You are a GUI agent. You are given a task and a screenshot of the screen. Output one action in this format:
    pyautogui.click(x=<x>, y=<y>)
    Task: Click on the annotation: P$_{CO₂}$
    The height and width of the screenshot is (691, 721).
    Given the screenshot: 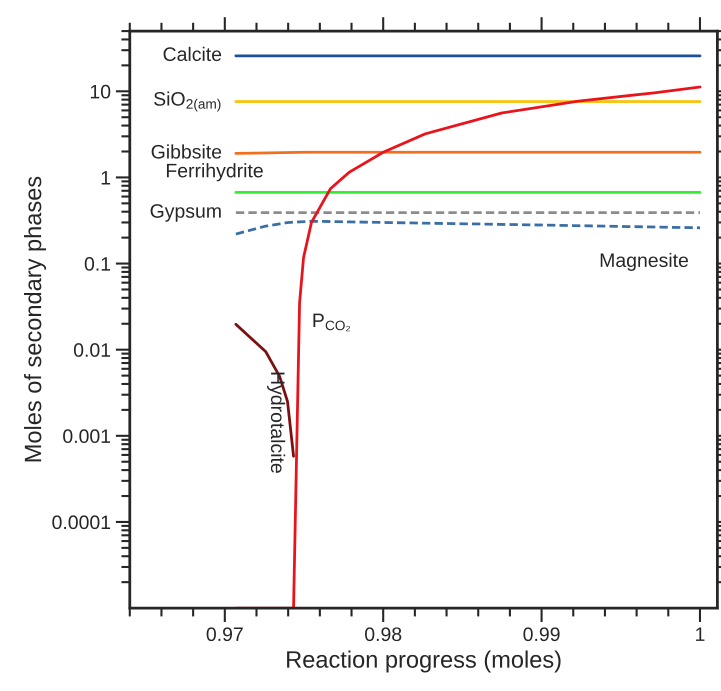 What is the action you would take?
    pyautogui.click(x=331, y=323)
    